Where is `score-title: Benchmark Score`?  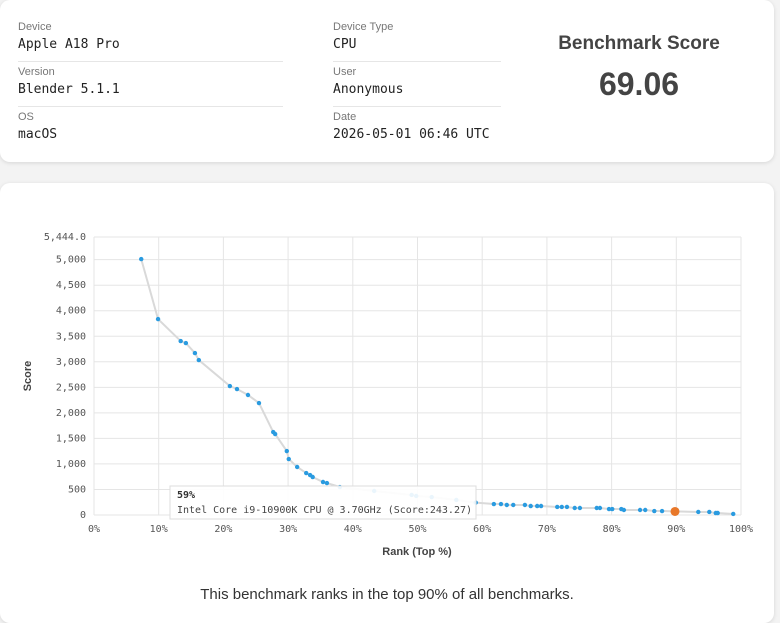
score-title: Benchmark Score is located at coordinates (639, 43).